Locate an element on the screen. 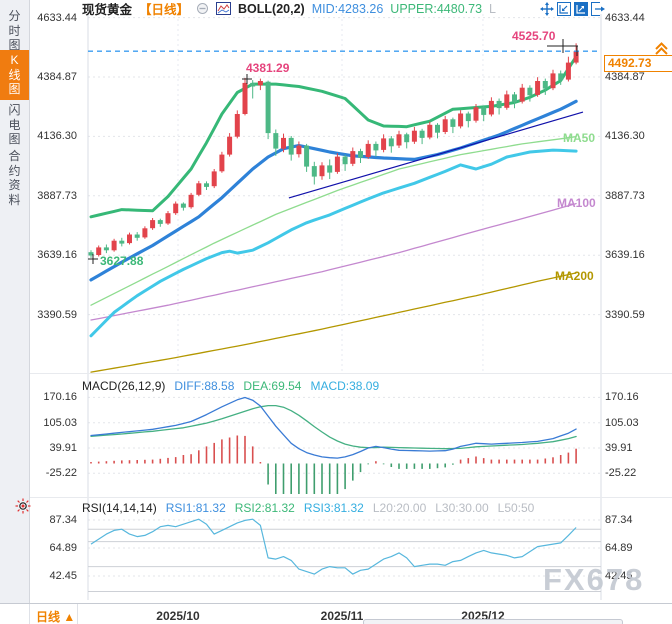  last-price-box: 4492.73 is located at coordinates (638, 63).